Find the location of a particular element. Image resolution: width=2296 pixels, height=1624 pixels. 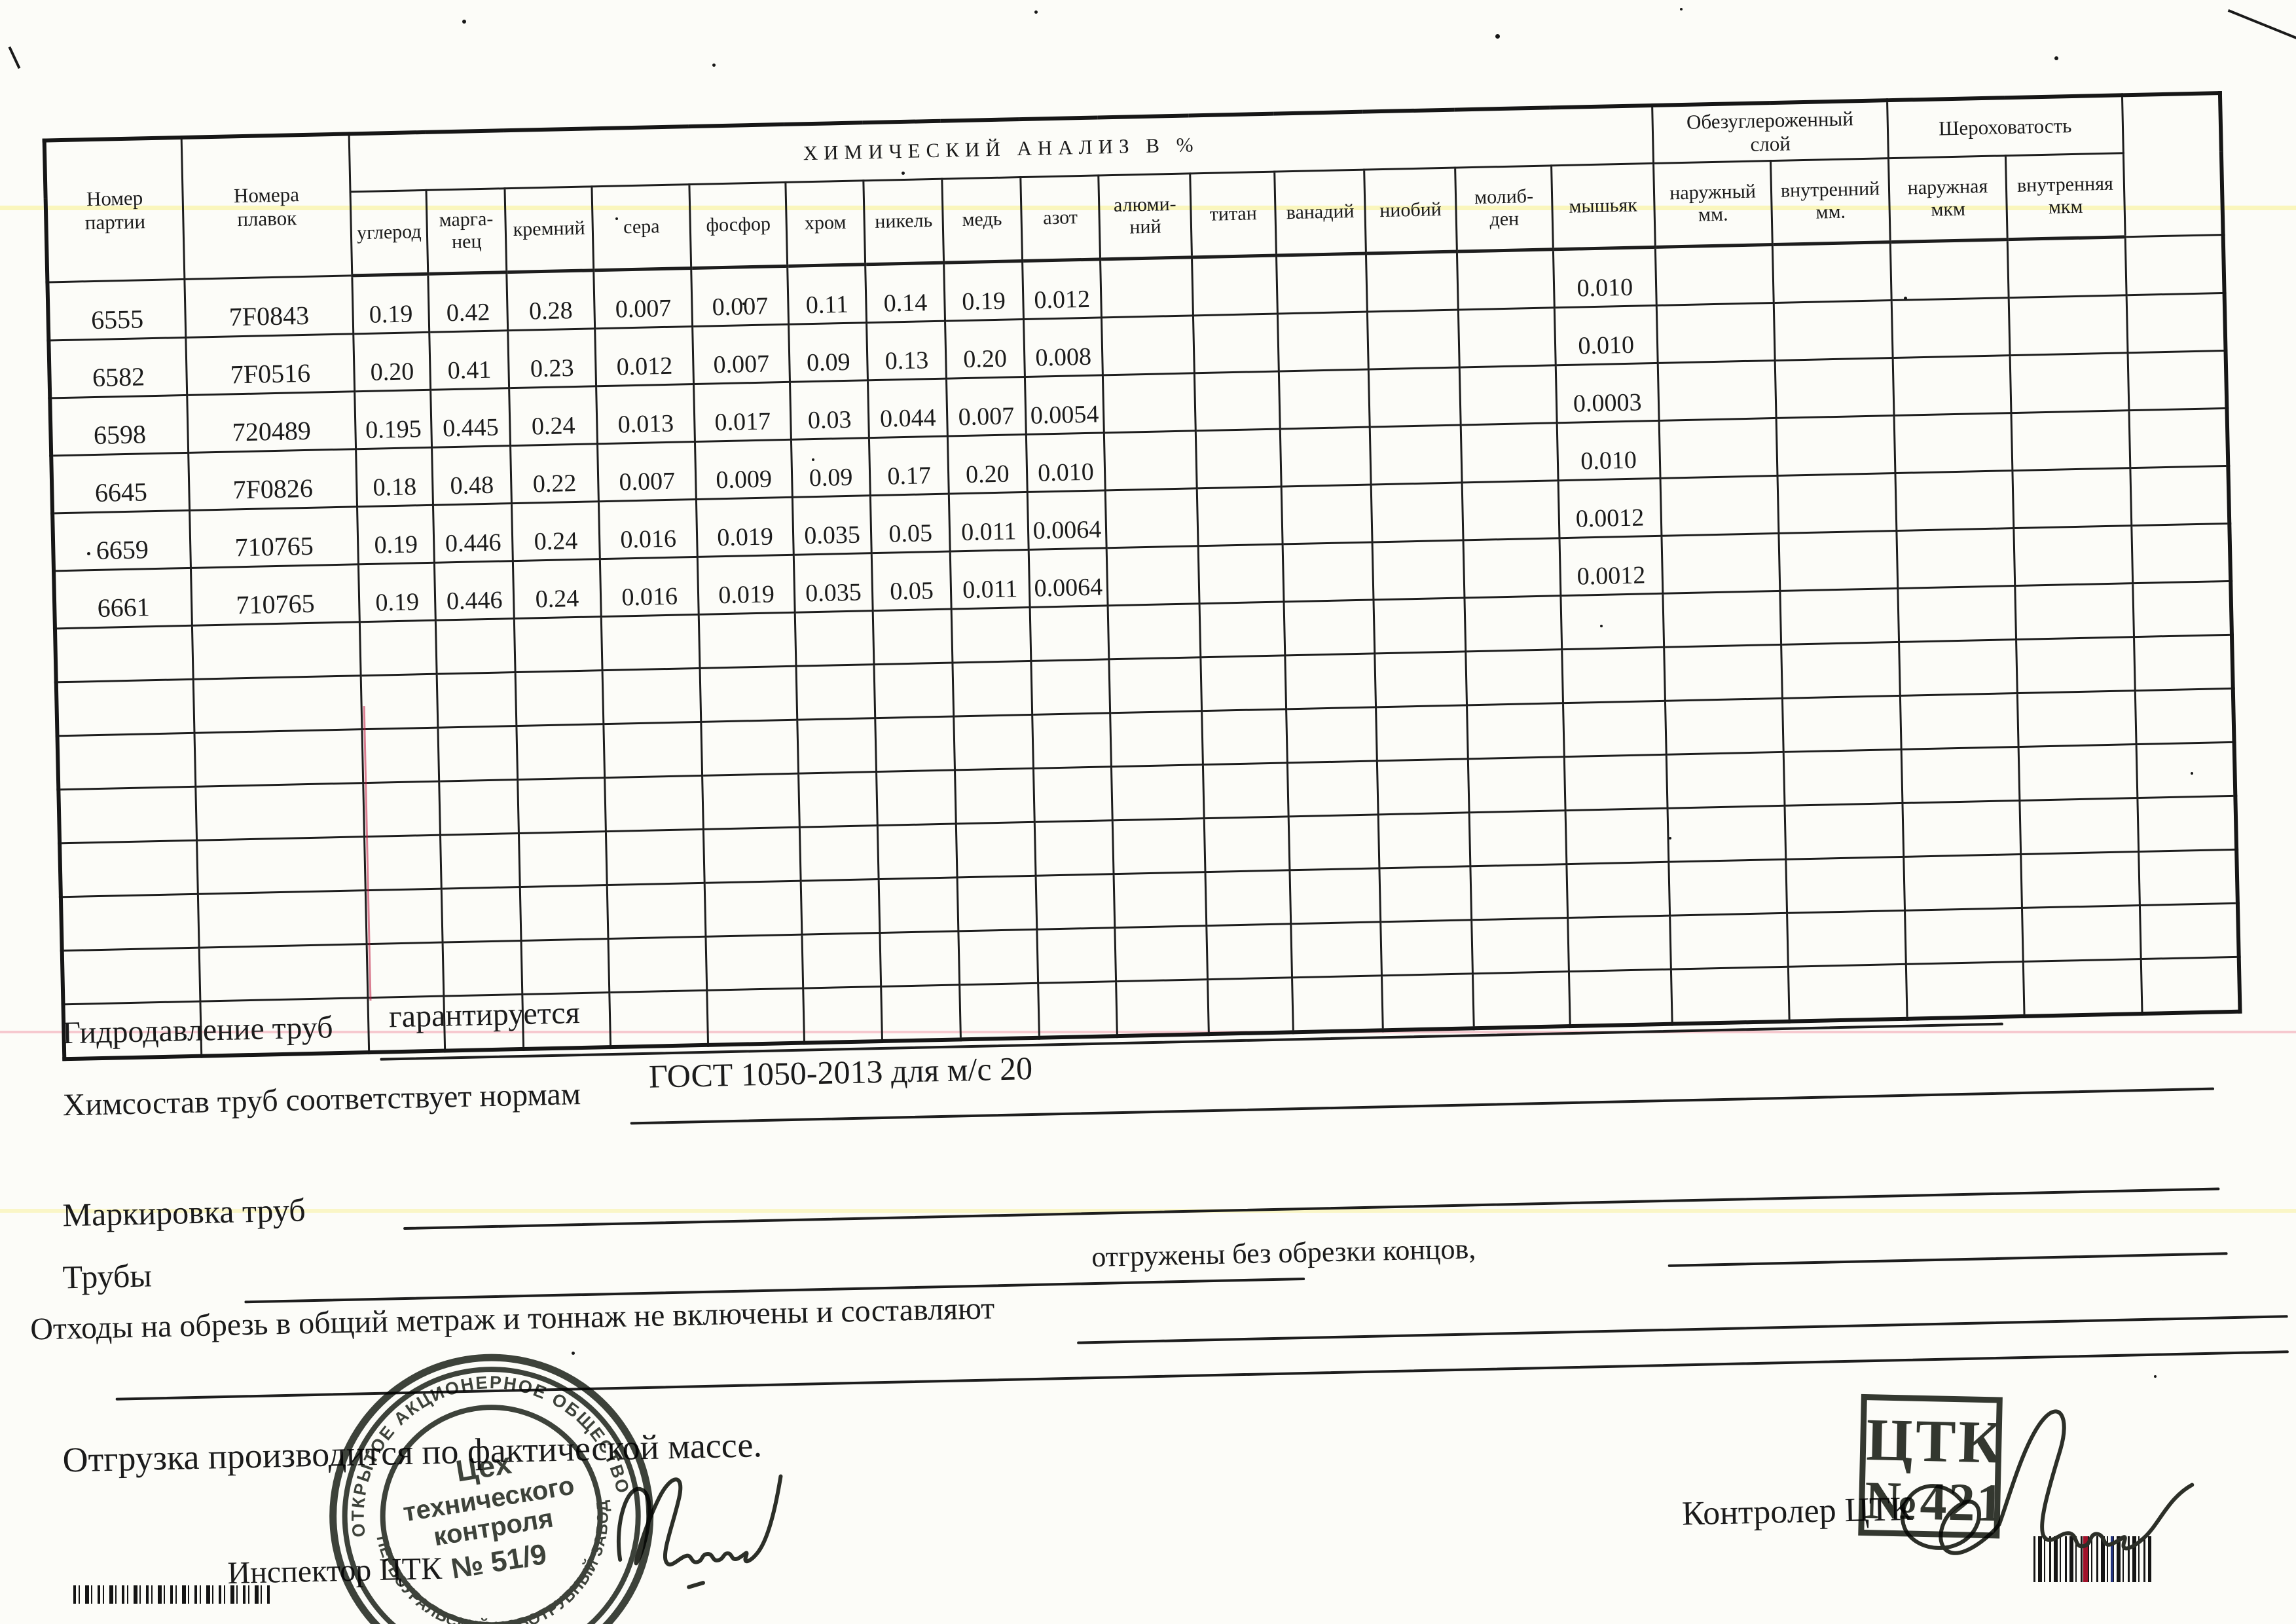

header-melt: Номера плавок is located at coordinates (266, 207).